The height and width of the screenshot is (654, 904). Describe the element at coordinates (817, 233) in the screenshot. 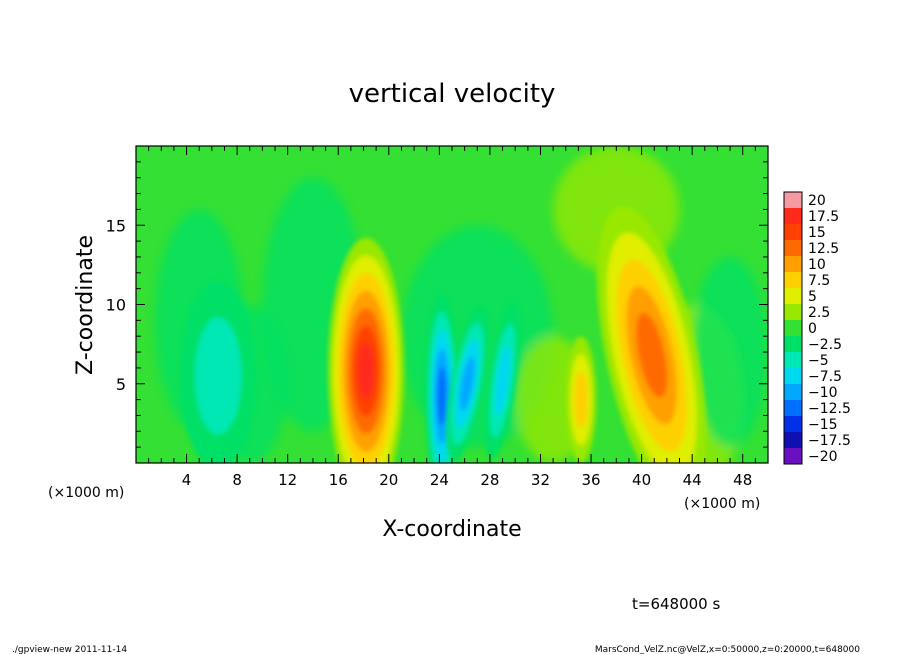

I see `colorbar-label: 15` at that location.